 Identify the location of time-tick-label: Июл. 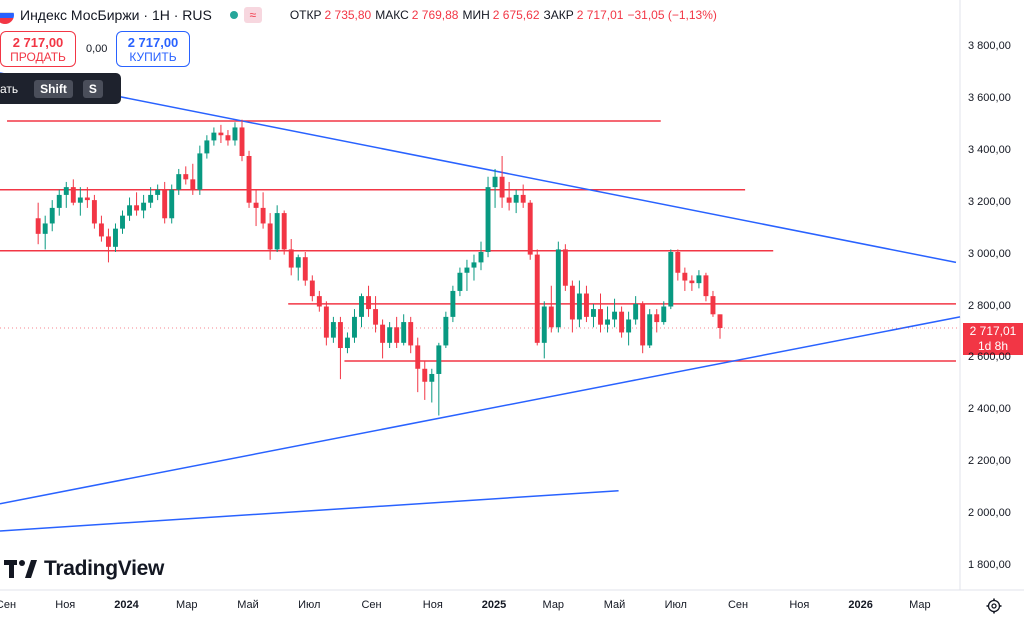
(309, 605).